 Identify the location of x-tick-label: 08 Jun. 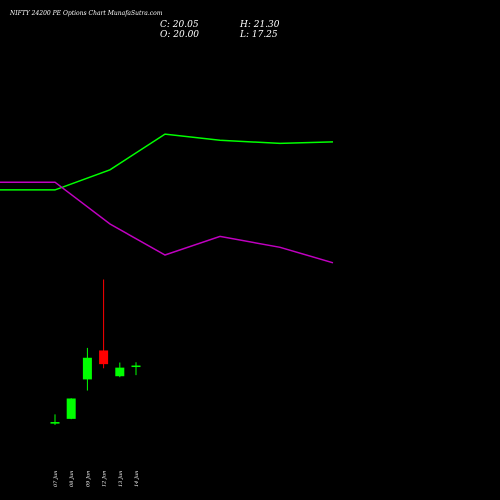
(72, 479).